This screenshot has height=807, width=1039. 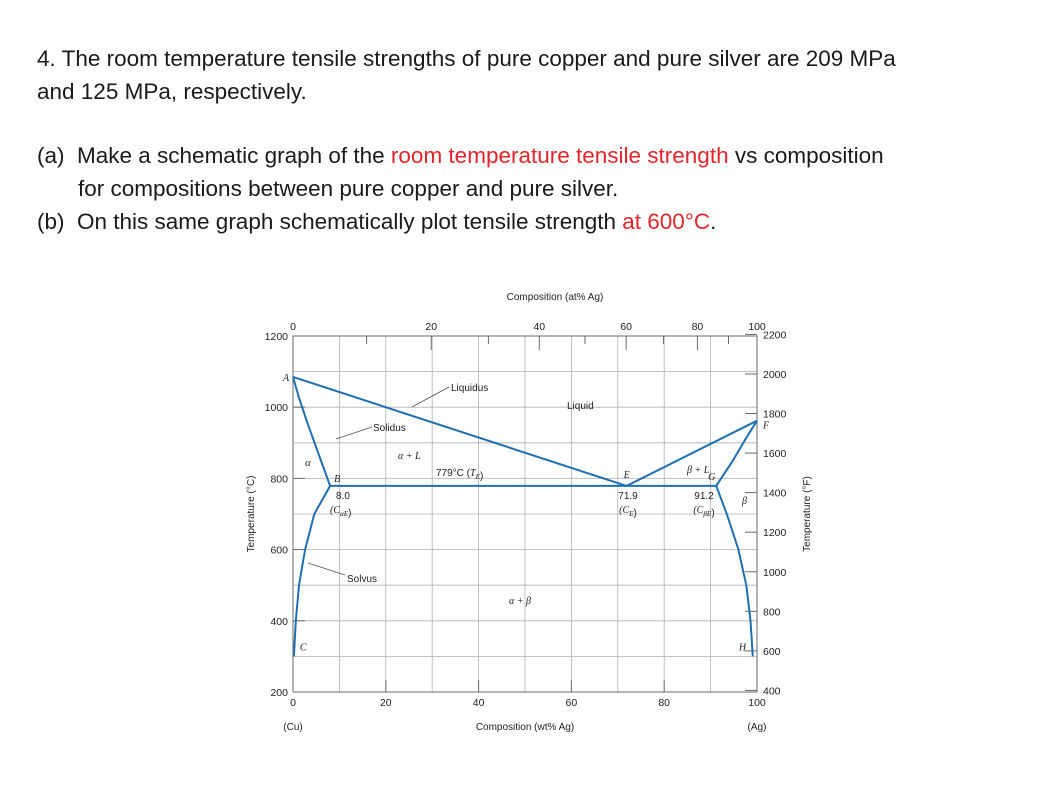 I want to click on right-tick-label: 2200, so click(x=775, y=335).